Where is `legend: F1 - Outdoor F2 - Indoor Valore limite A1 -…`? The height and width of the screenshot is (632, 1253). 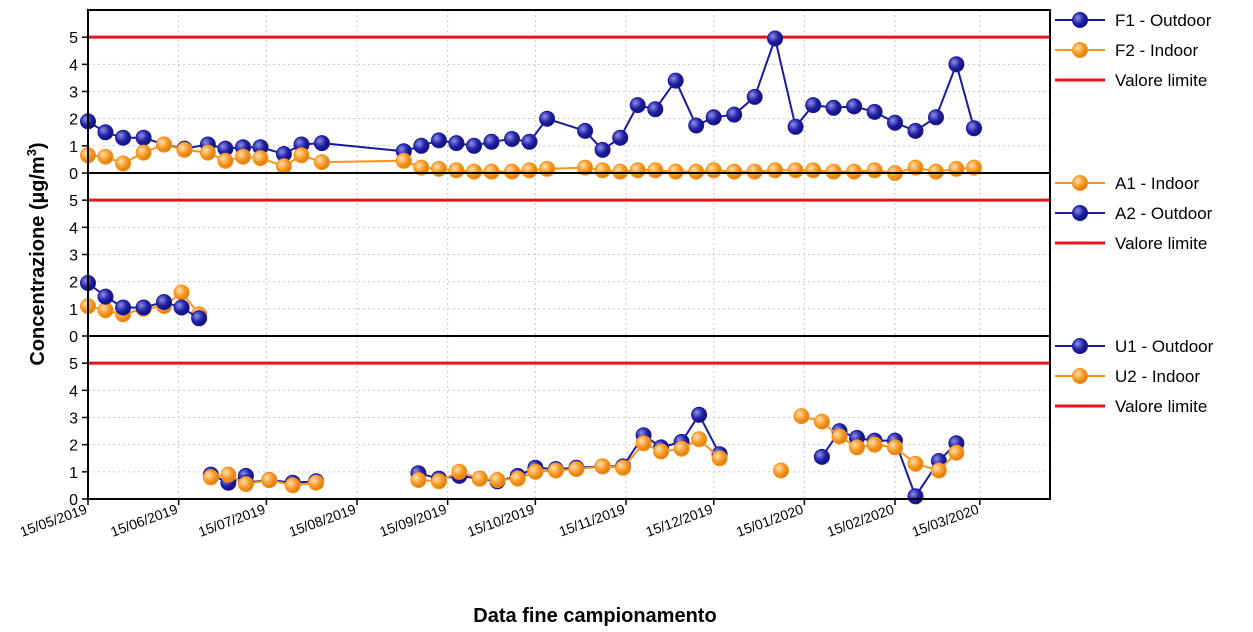 legend: F1 - Outdoor F2 - Indoor Valore limite A1 -… is located at coordinates (1134, 213).